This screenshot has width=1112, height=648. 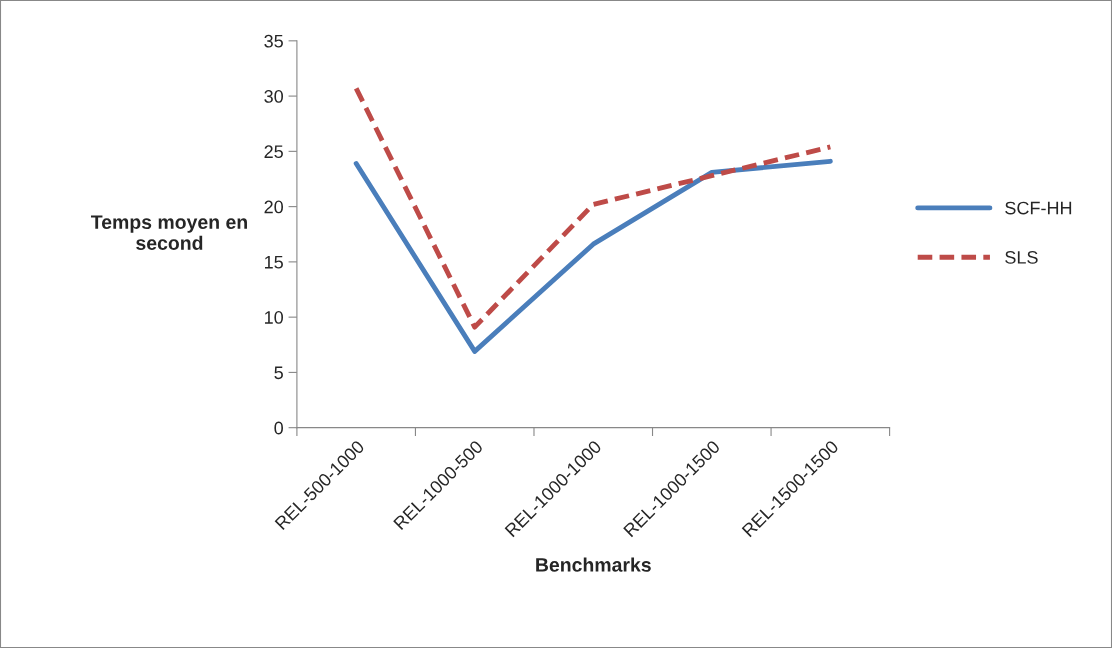 I want to click on legend-label: SCF-HH, so click(x=1038, y=208).